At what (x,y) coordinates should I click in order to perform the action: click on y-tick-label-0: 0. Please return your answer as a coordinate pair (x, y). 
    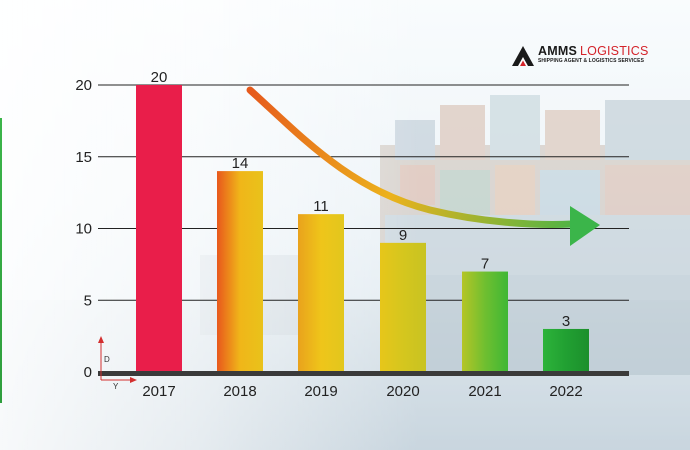
    Looking at the image, I should click on (88, 372).